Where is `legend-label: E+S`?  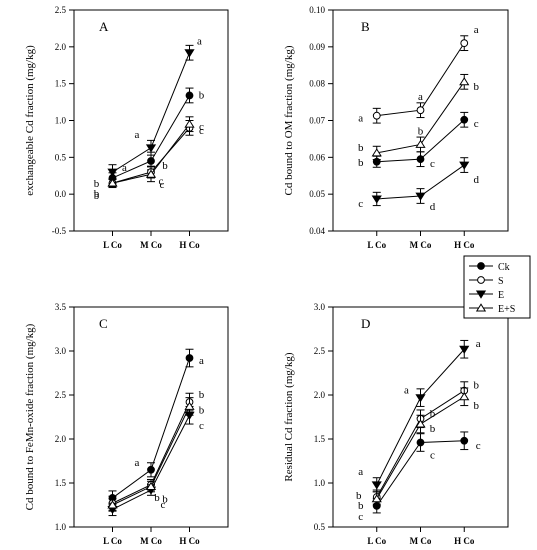 legend-label: E+S is located at coordinates (506, 309).